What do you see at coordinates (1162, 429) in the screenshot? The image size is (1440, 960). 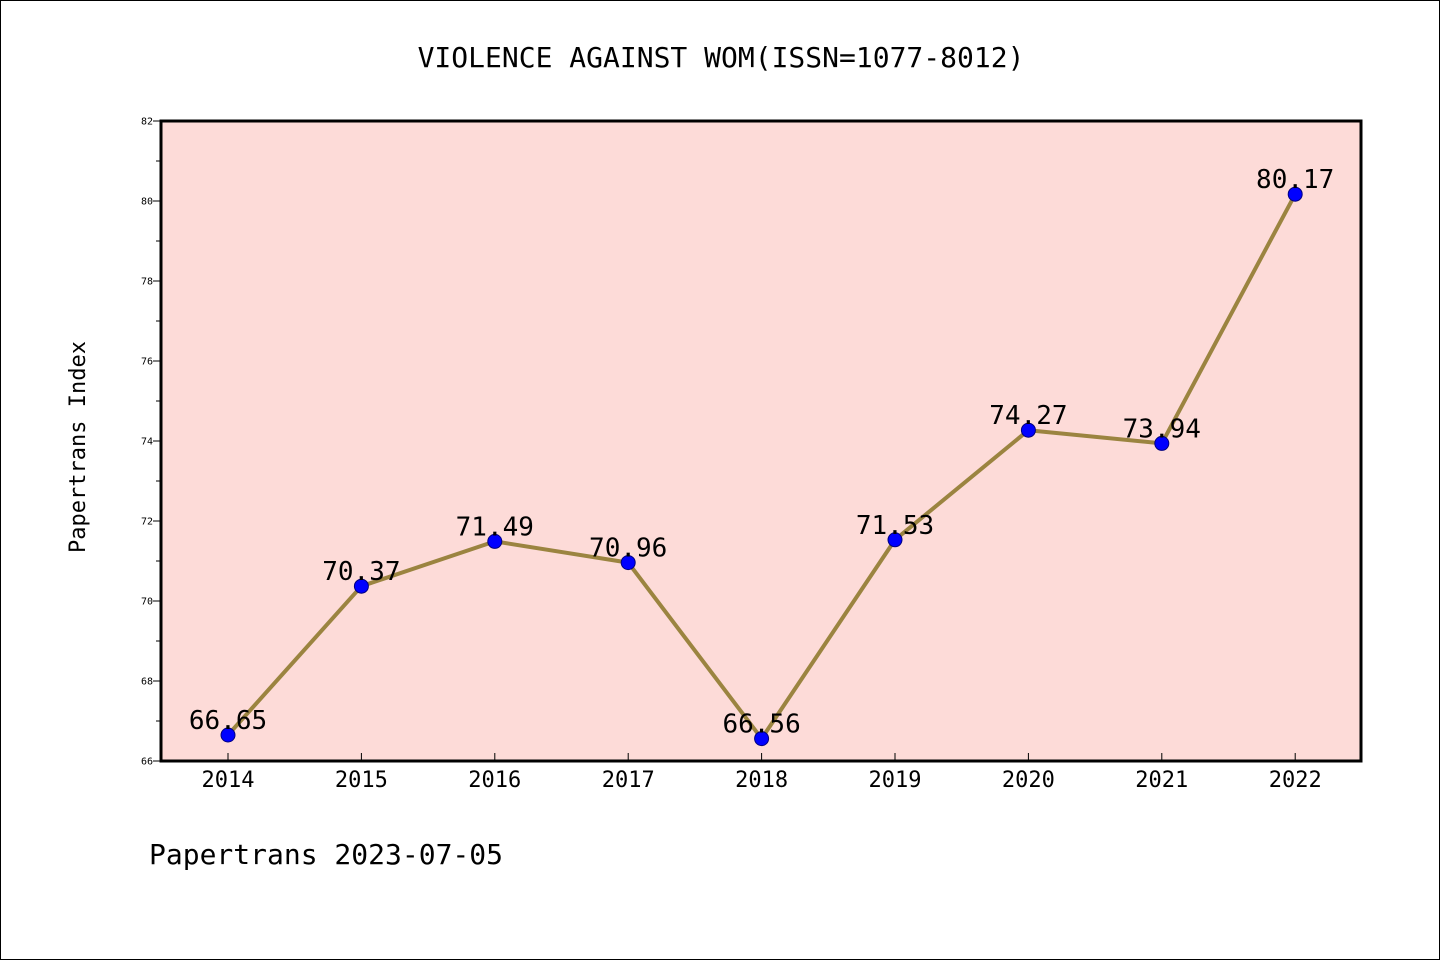 I see `data-label: 73.94` at bounding box center [1162, 429].